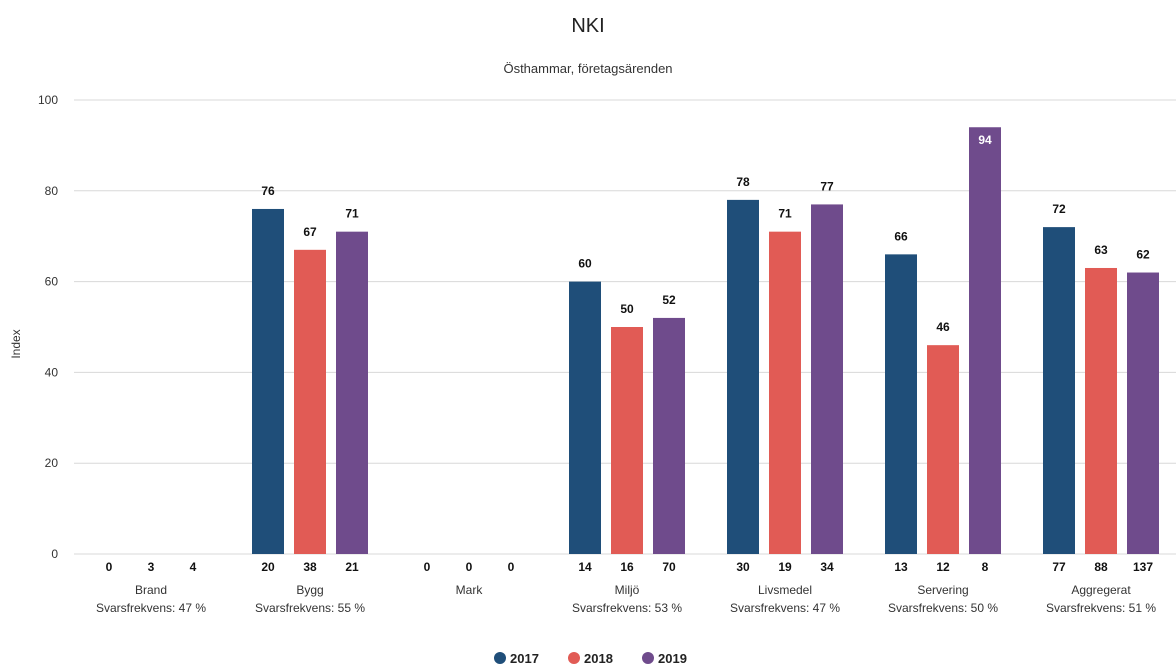  Describe the element at coordinates (785, 590) in the screenshot. I see `category-label: Livsmedel` at that location.